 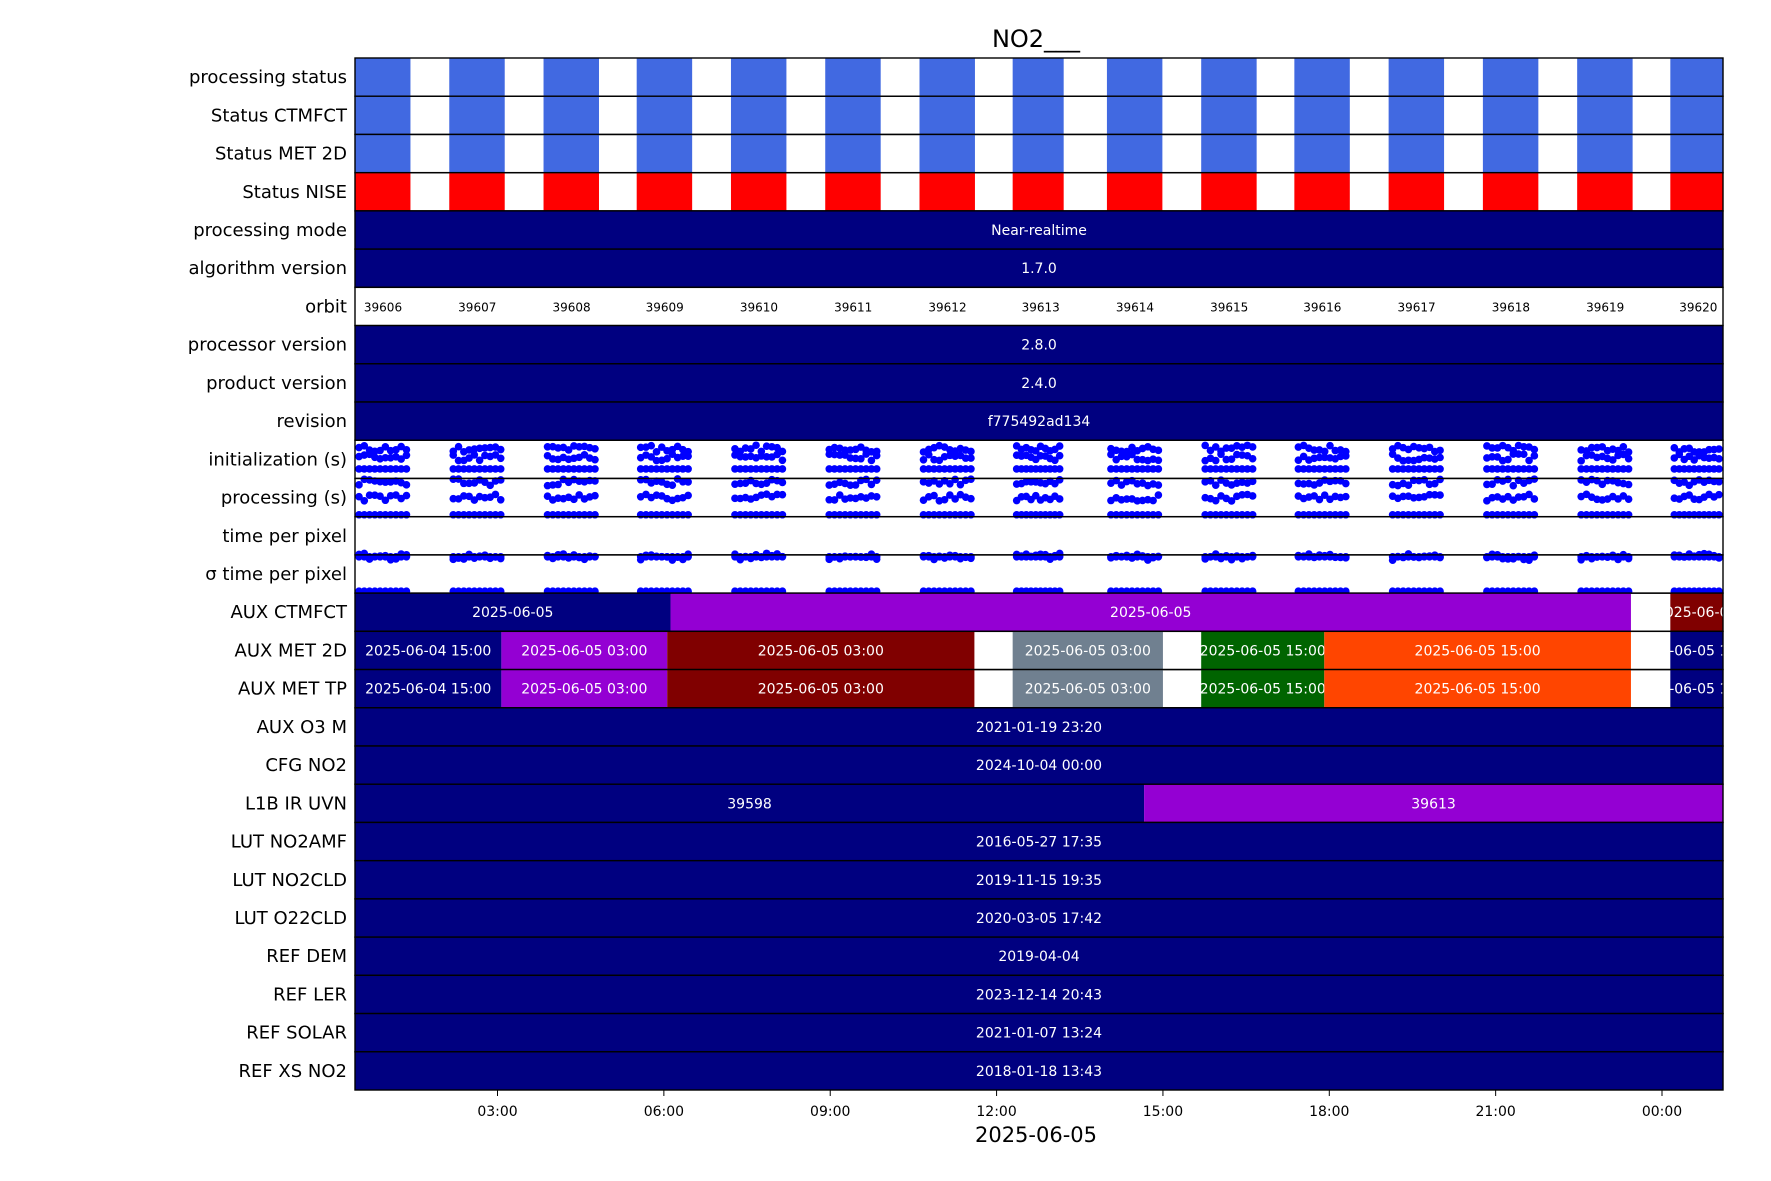 What do you see at coordinates (1322, 307) in the screenshot?
I see `orbit-number: 39616` at bounding box center [1322, 307].